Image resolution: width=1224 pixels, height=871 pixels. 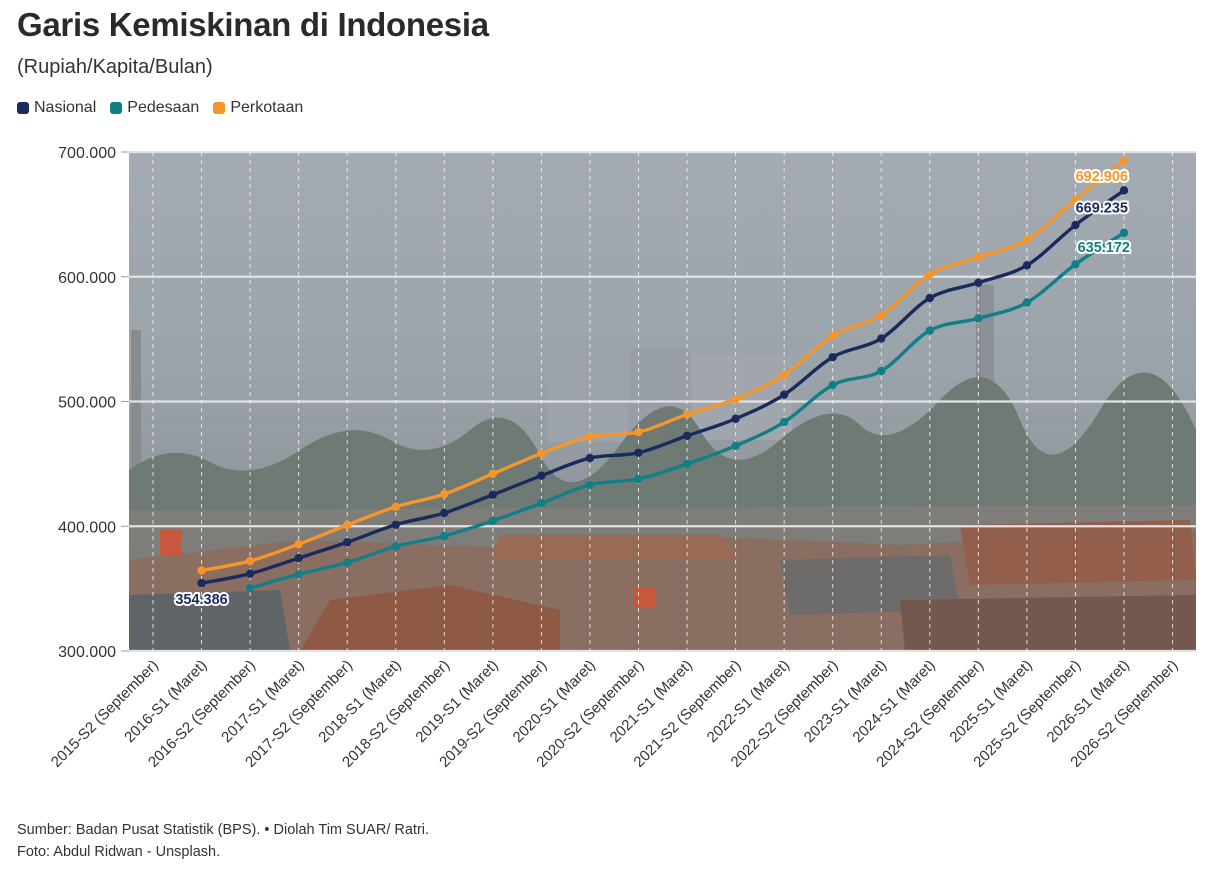 What do you see at coordinates (87, 527) in the screenshot?
I see `y-tick-label: 400.000` at bounding box center [87, 527].